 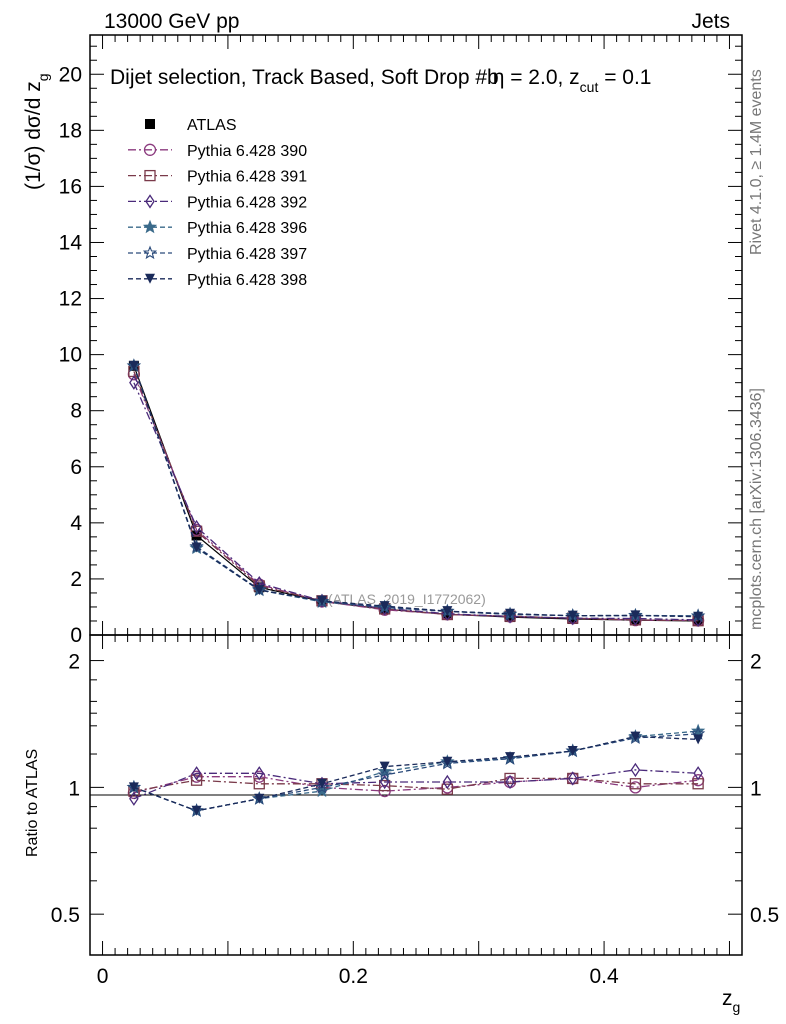 I want to click on main-ytick-label: 10, so click(x=70, y=355).